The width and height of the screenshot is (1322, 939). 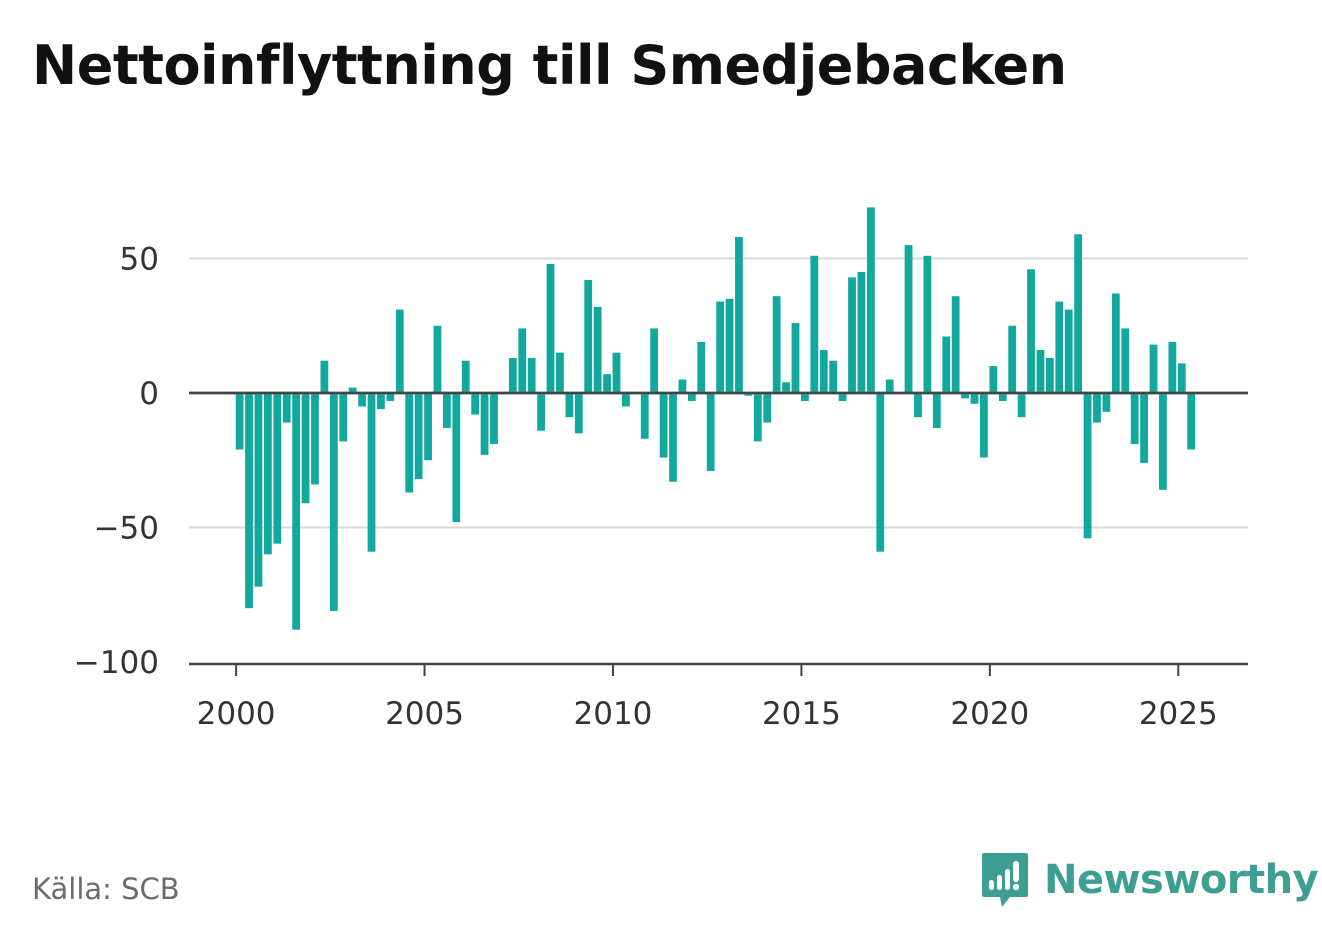 I want to click on x-axis-tick-label: 2025, so click(x=1178, y=714).